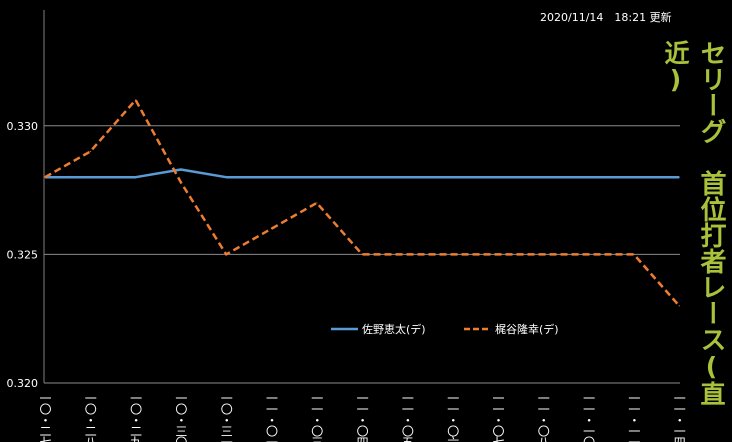 This screenshot has height=442, width=732. I want to click on x-tick-label: 一一・一一, so click(634, 417).